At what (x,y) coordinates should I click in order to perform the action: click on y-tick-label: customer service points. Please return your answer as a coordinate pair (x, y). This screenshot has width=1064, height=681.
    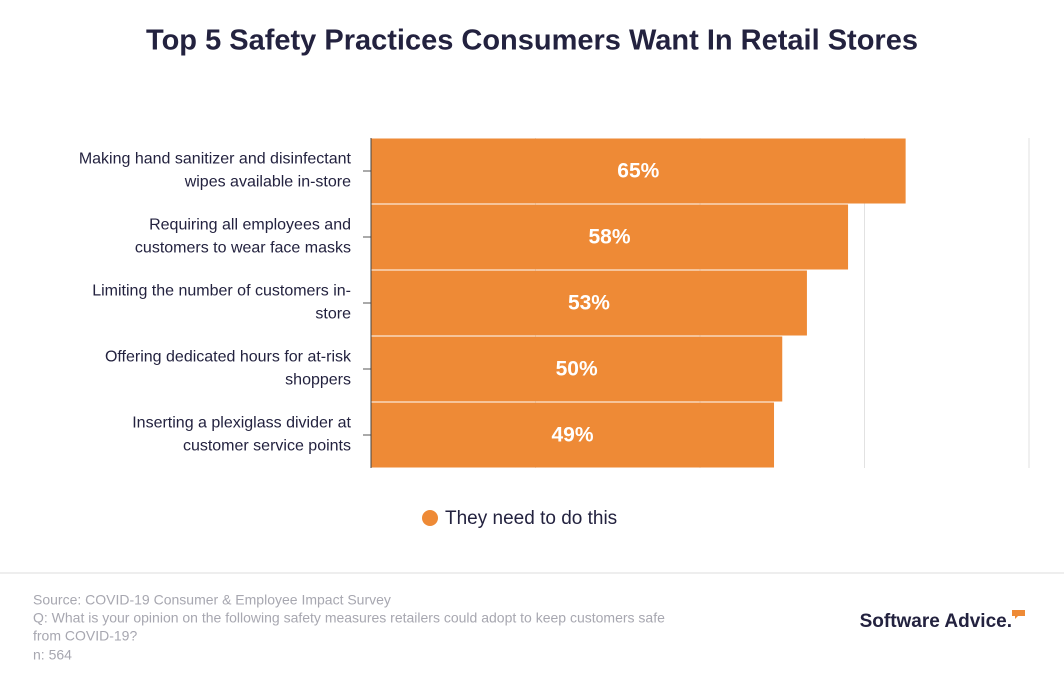
    Looking at the image, I should click on (267, 446).